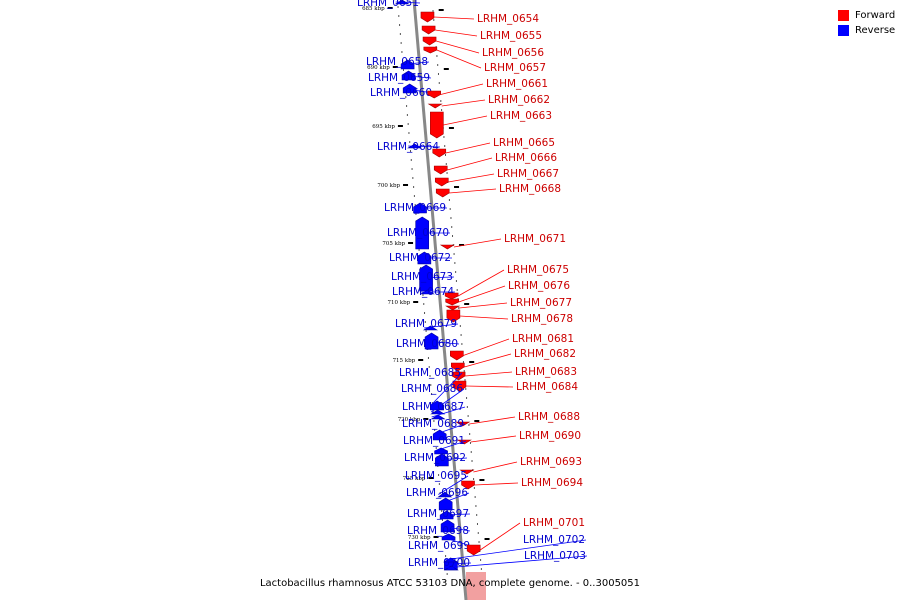 This screenshot has width=900, height=600. I want to click on gene-label-lrhm_0681: LRHM_0681, so click(543, 339).